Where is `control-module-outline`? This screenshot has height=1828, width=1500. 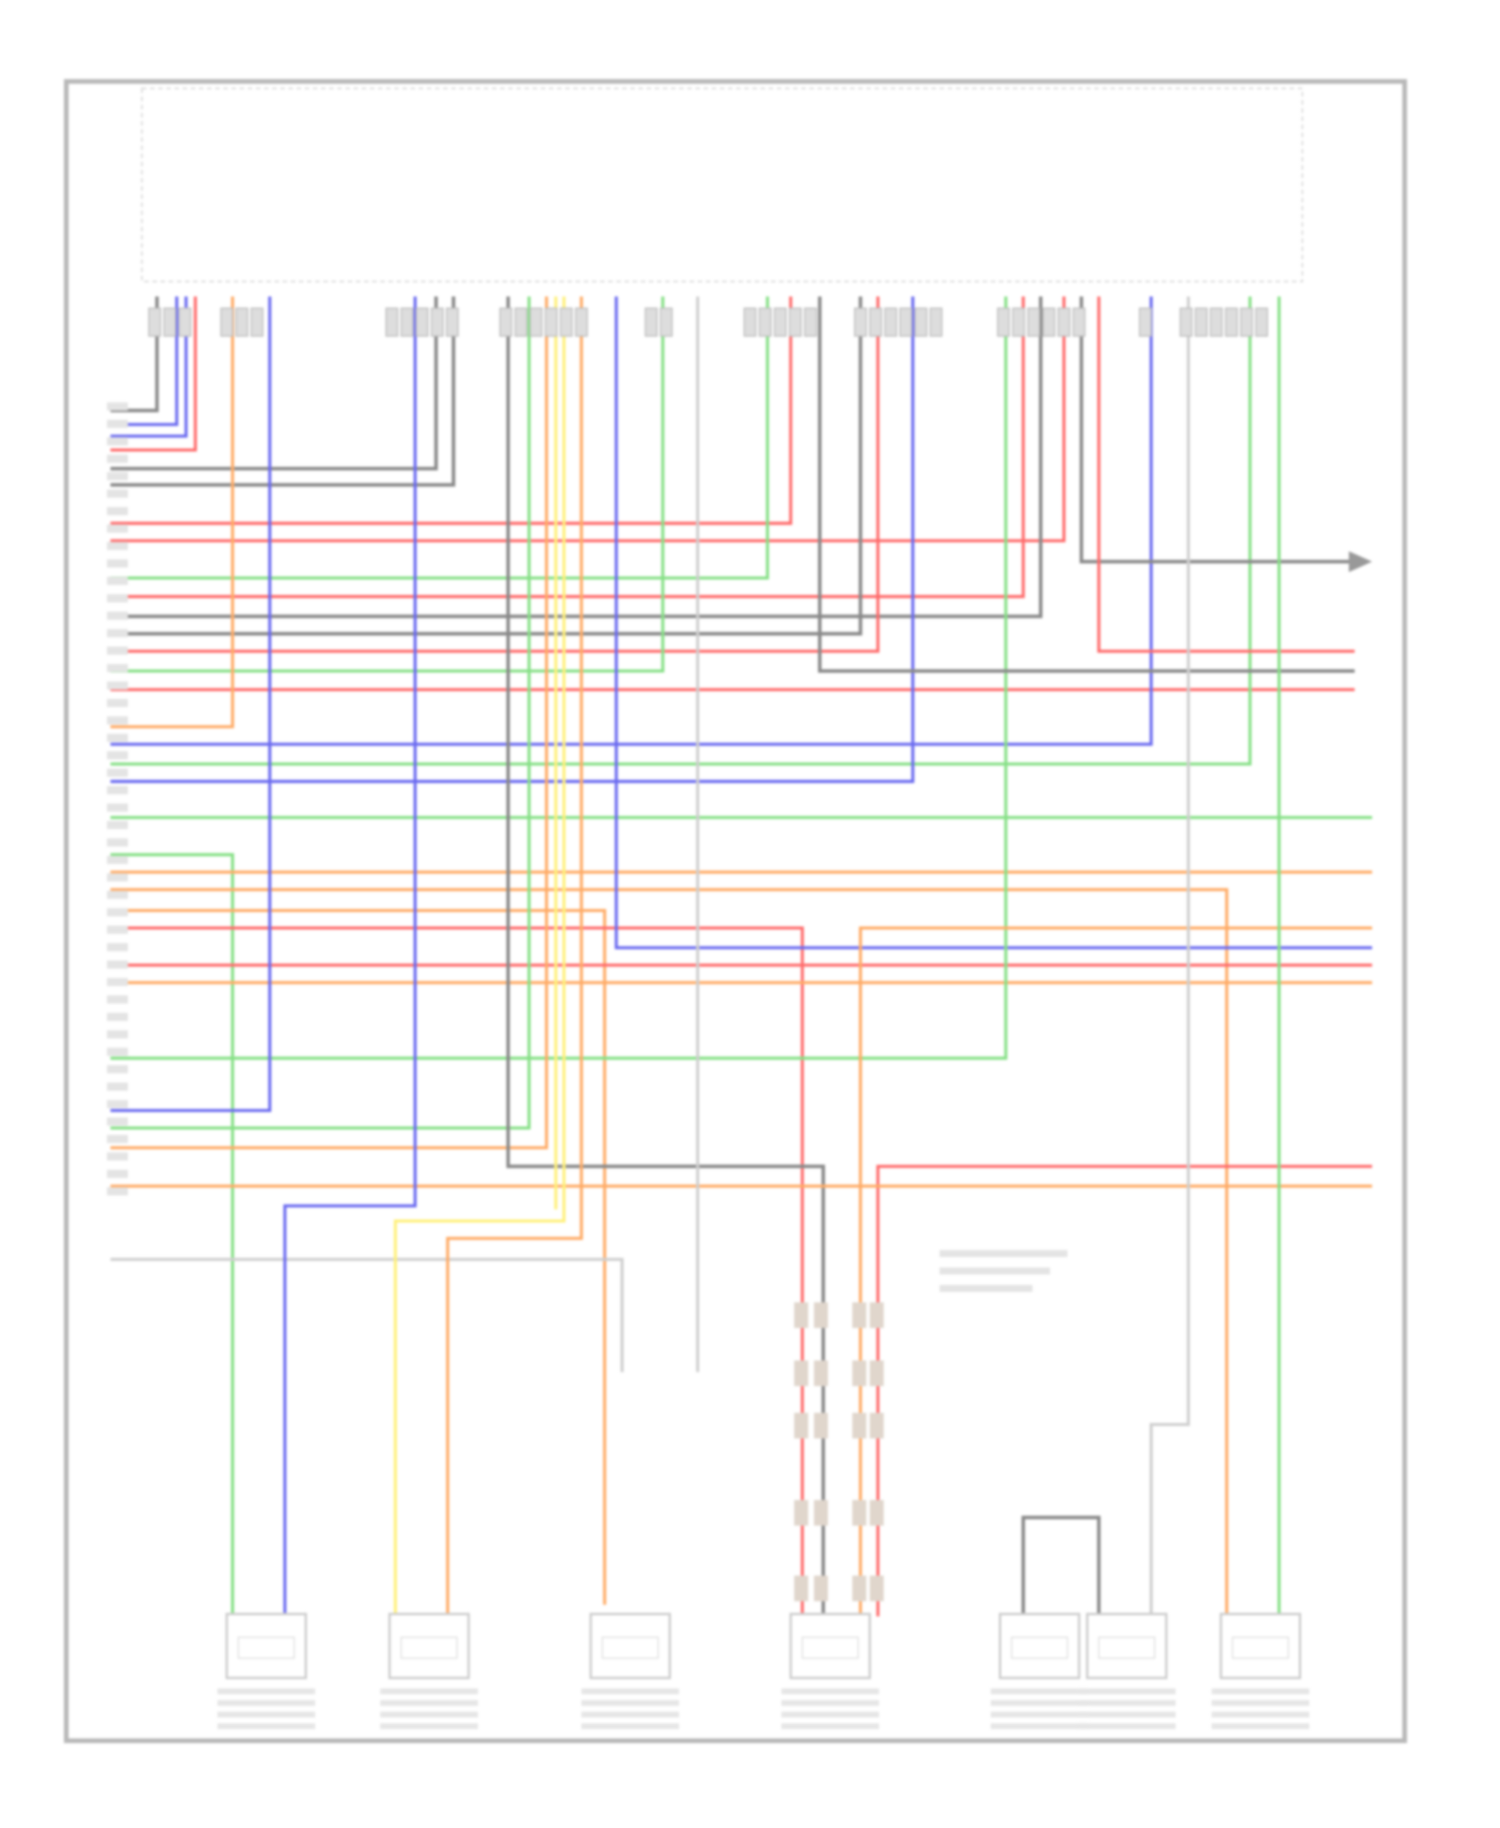
control-module-outline is located at coordinates (722, 185).